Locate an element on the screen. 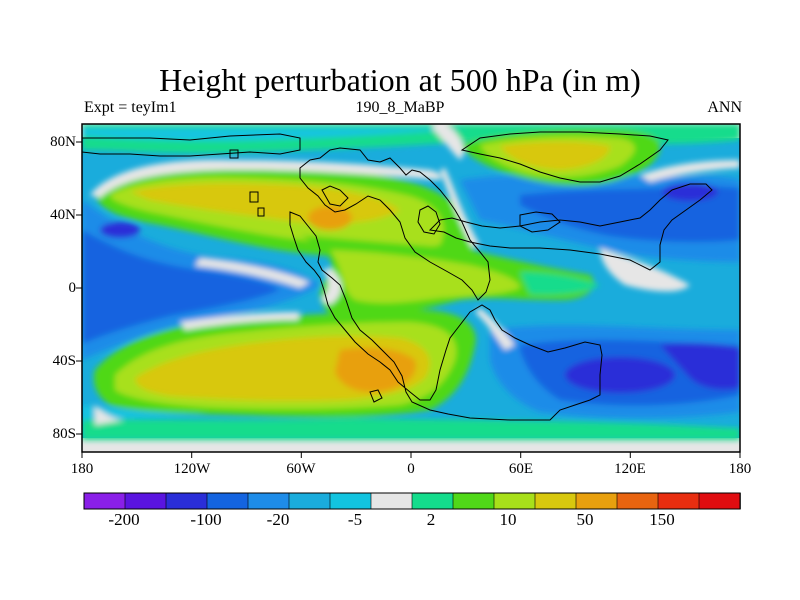 This screenshot has width=800, height=600. lon-tick-label: 60W is located at coordinates (301, 469).